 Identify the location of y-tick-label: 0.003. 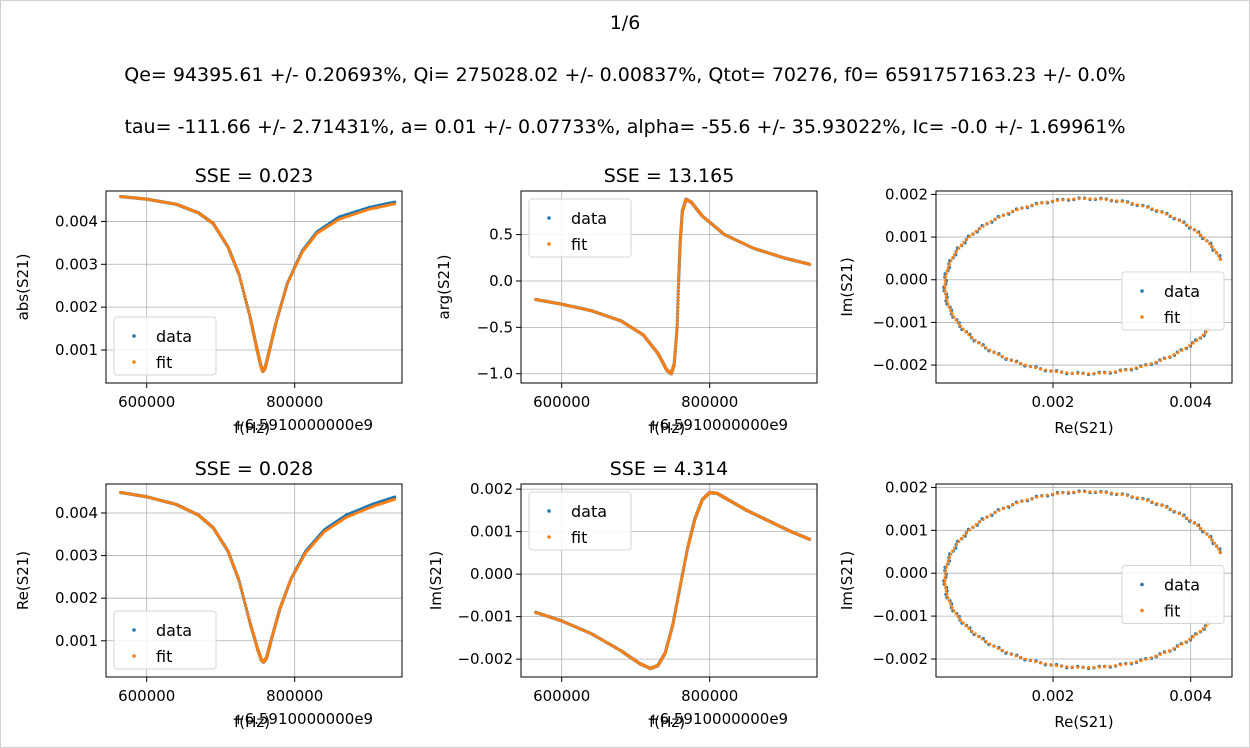
(76, 264).